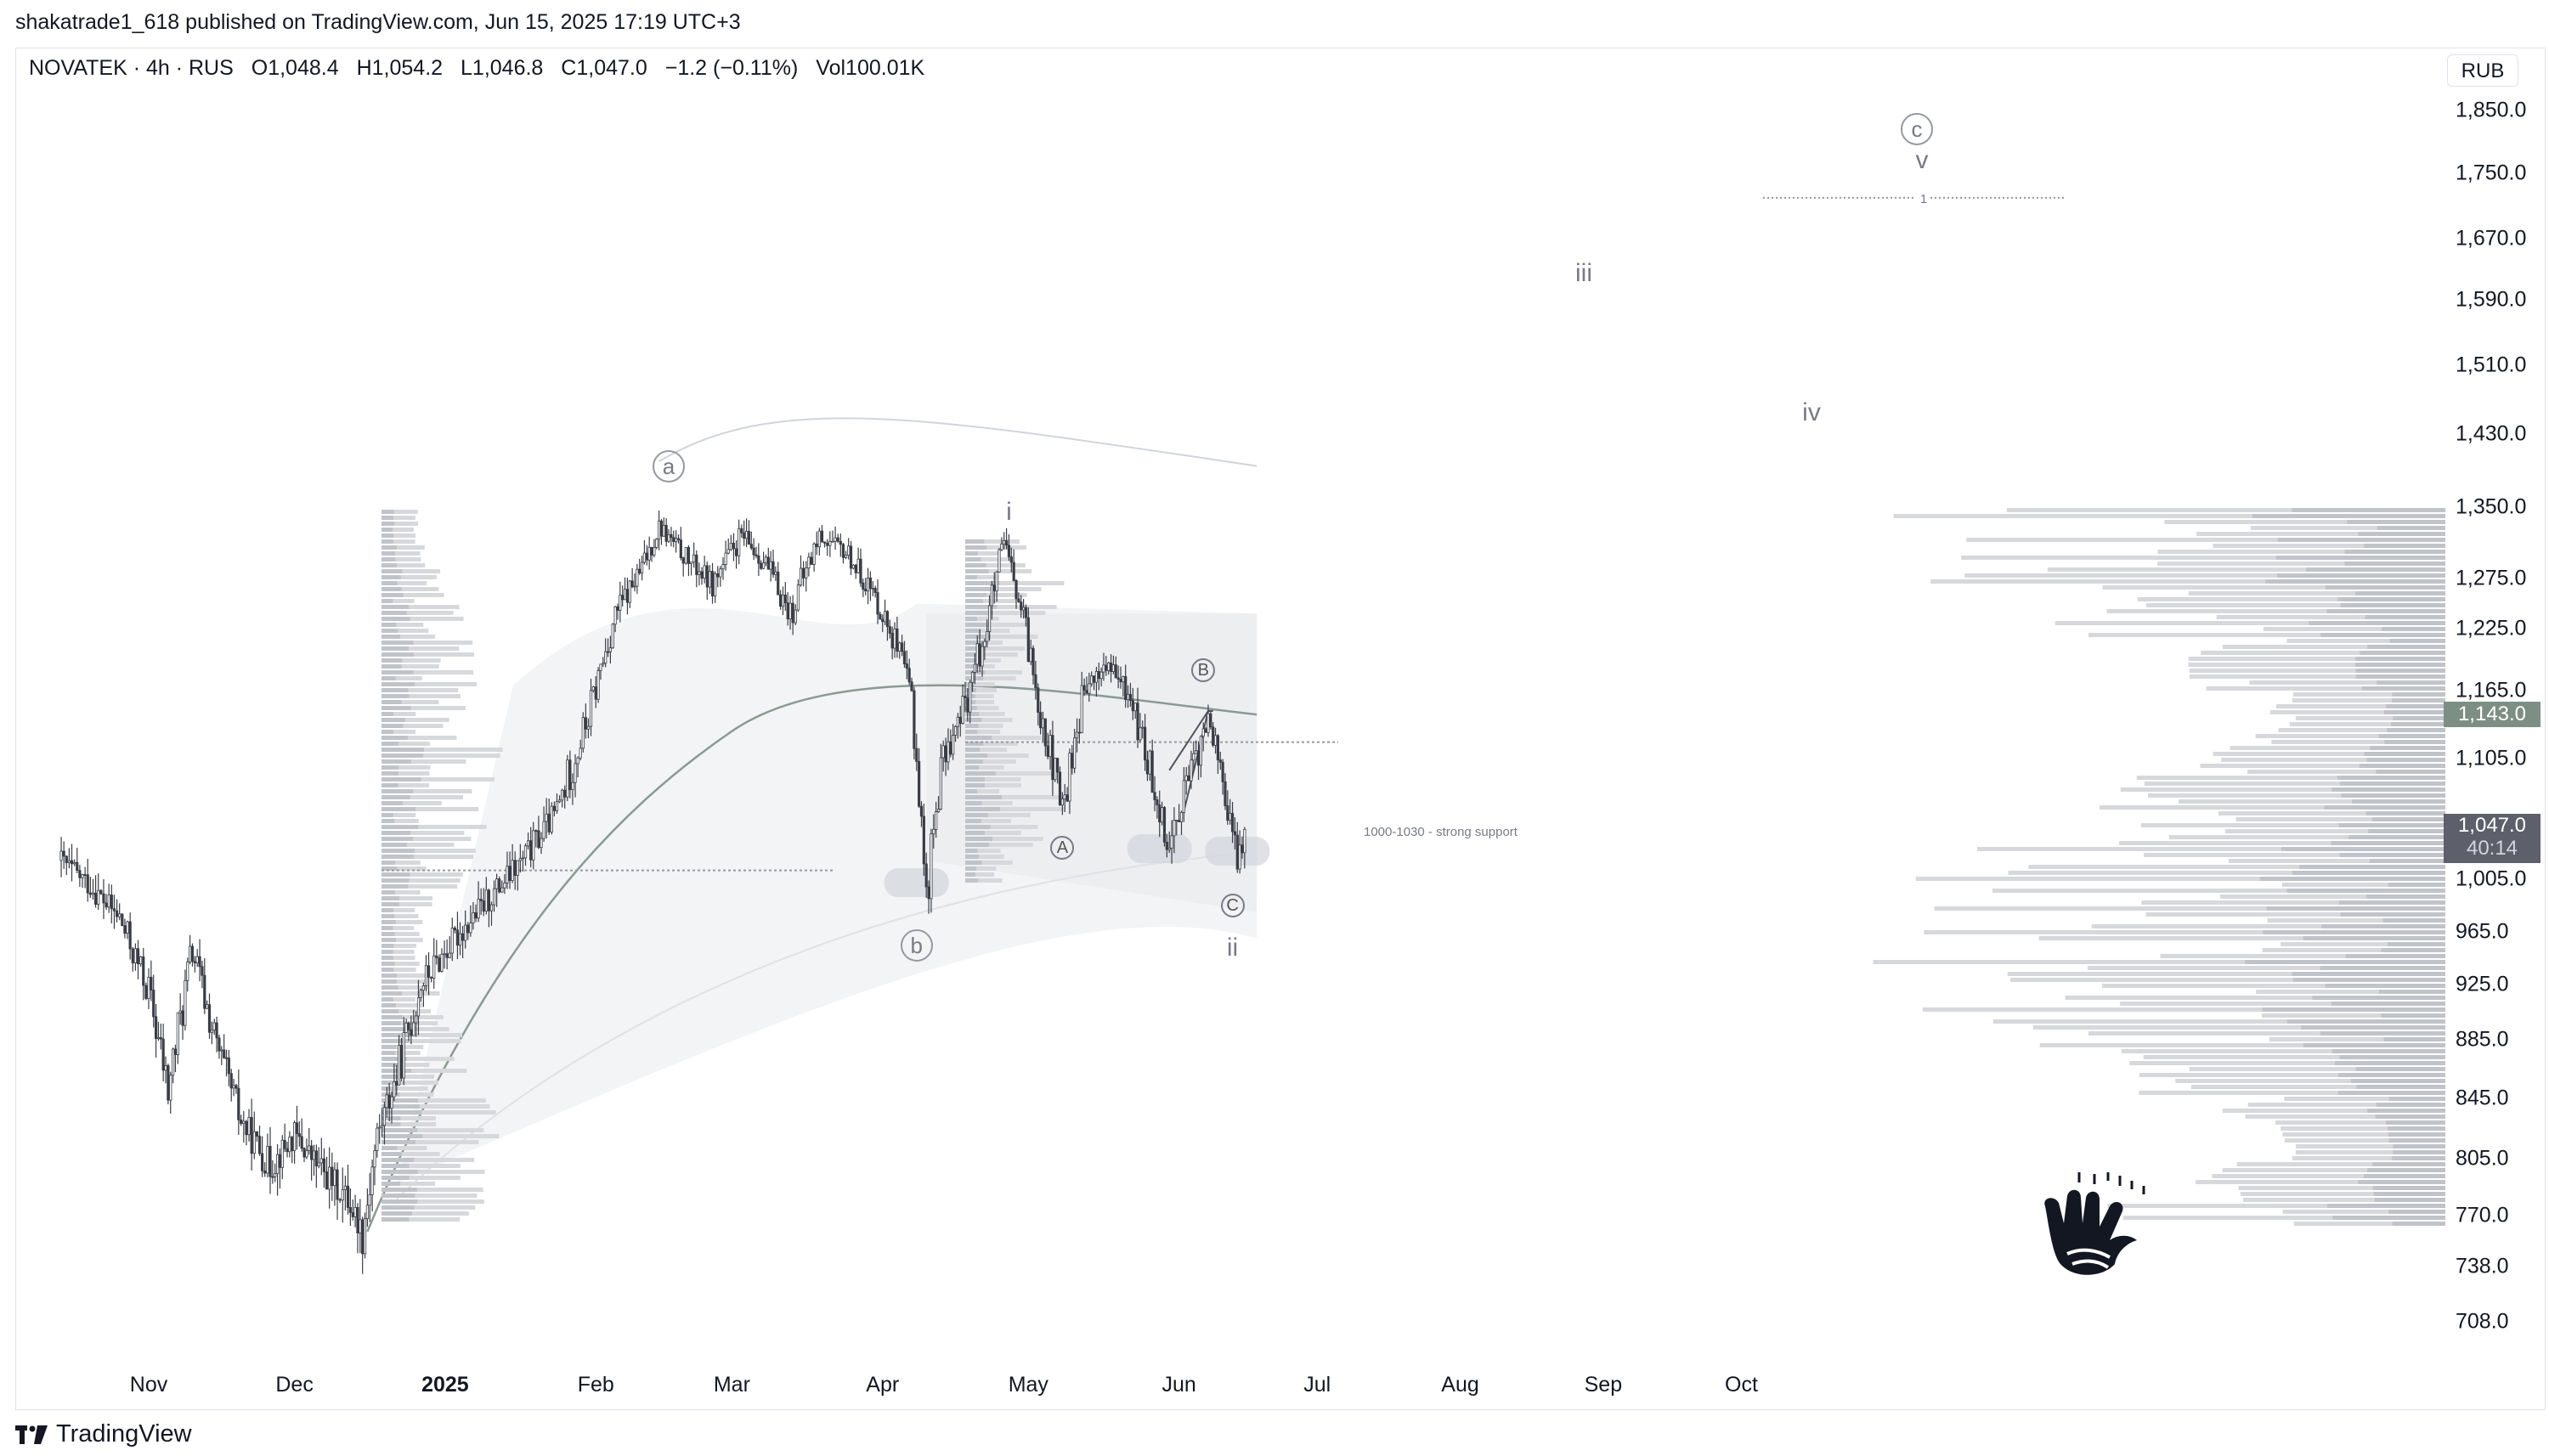 The height and width of the screenshot is (1456, 2549). I want to click on time-tick-label: Dec, so click(294, 1385).